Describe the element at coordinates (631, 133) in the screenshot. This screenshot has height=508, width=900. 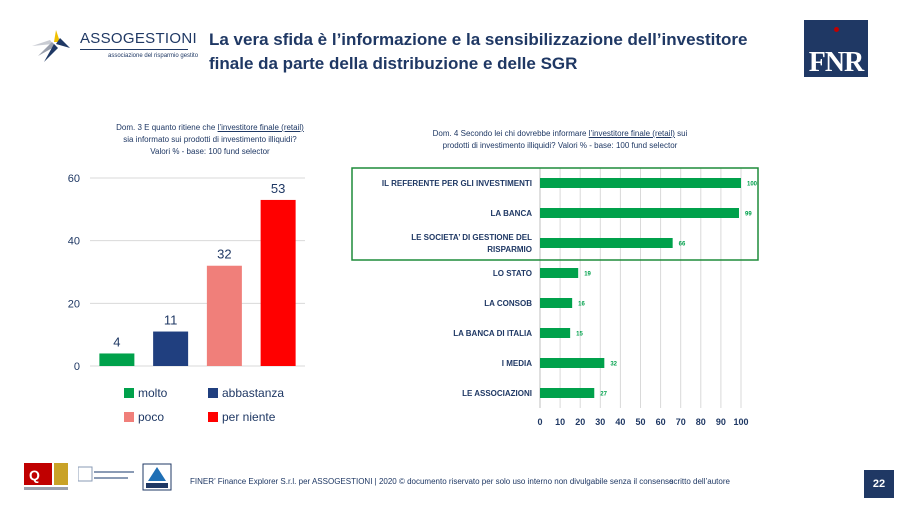
I see `right-question-underlined: l’investitore finale (retail)` at that location.